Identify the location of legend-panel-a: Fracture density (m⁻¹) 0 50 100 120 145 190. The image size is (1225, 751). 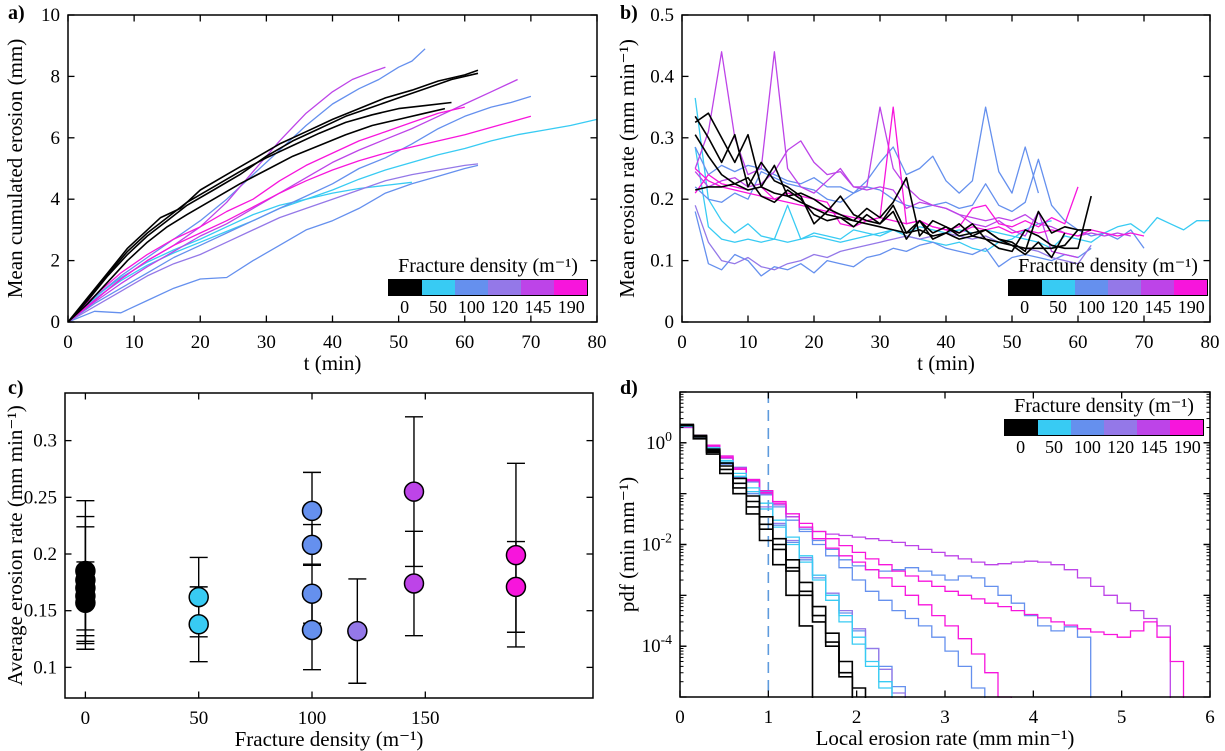
(488, 285).